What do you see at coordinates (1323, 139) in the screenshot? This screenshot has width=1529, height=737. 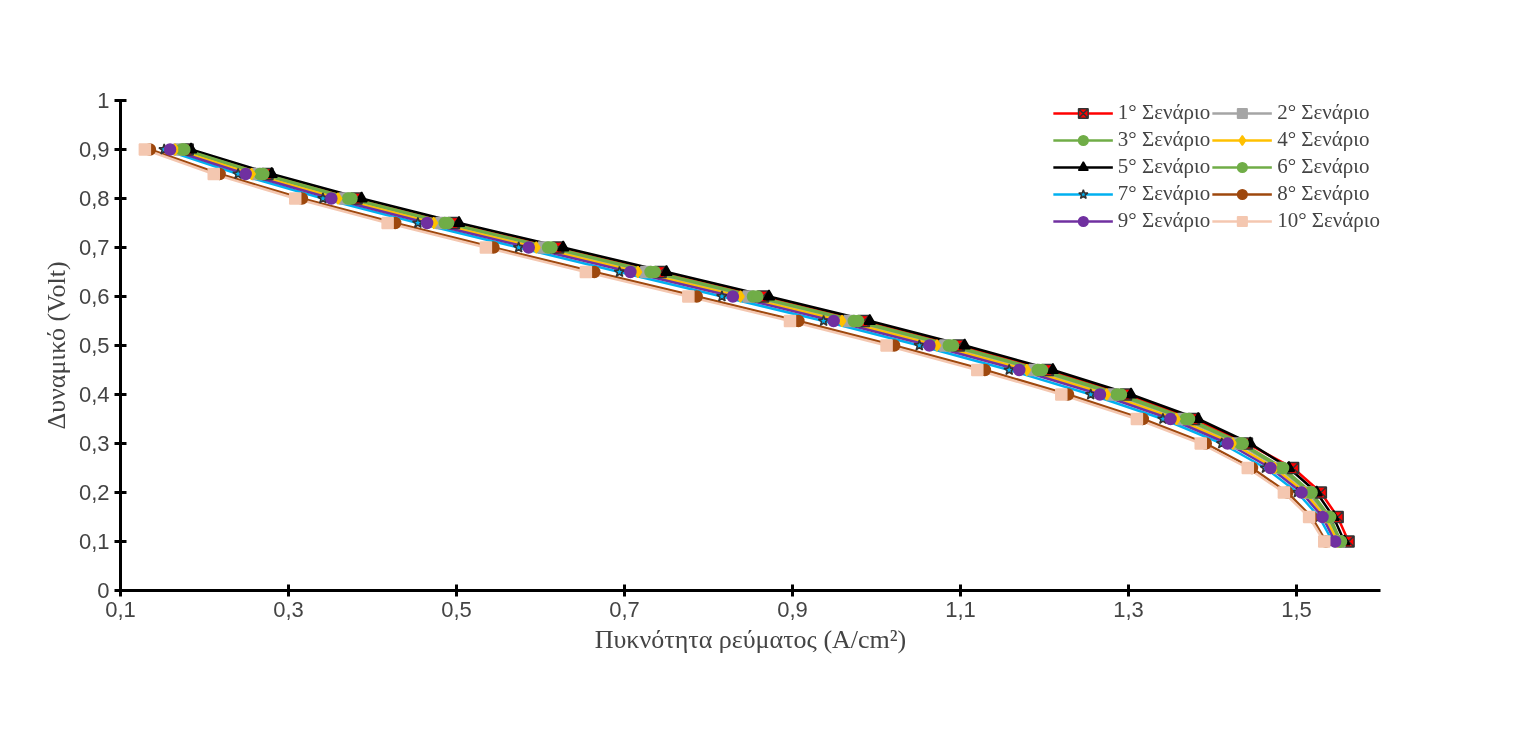 I see `legend-label: 4° Σενάριο` at bounding box center [1323, 139].